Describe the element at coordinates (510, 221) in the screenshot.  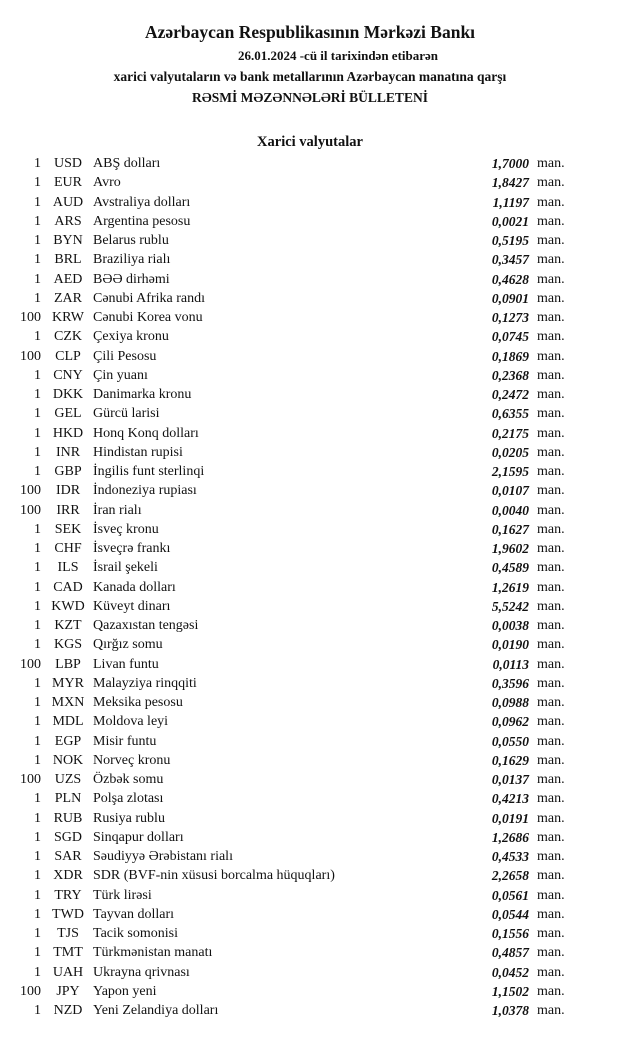
I see `exchange-rate: 0,0021` at that location.